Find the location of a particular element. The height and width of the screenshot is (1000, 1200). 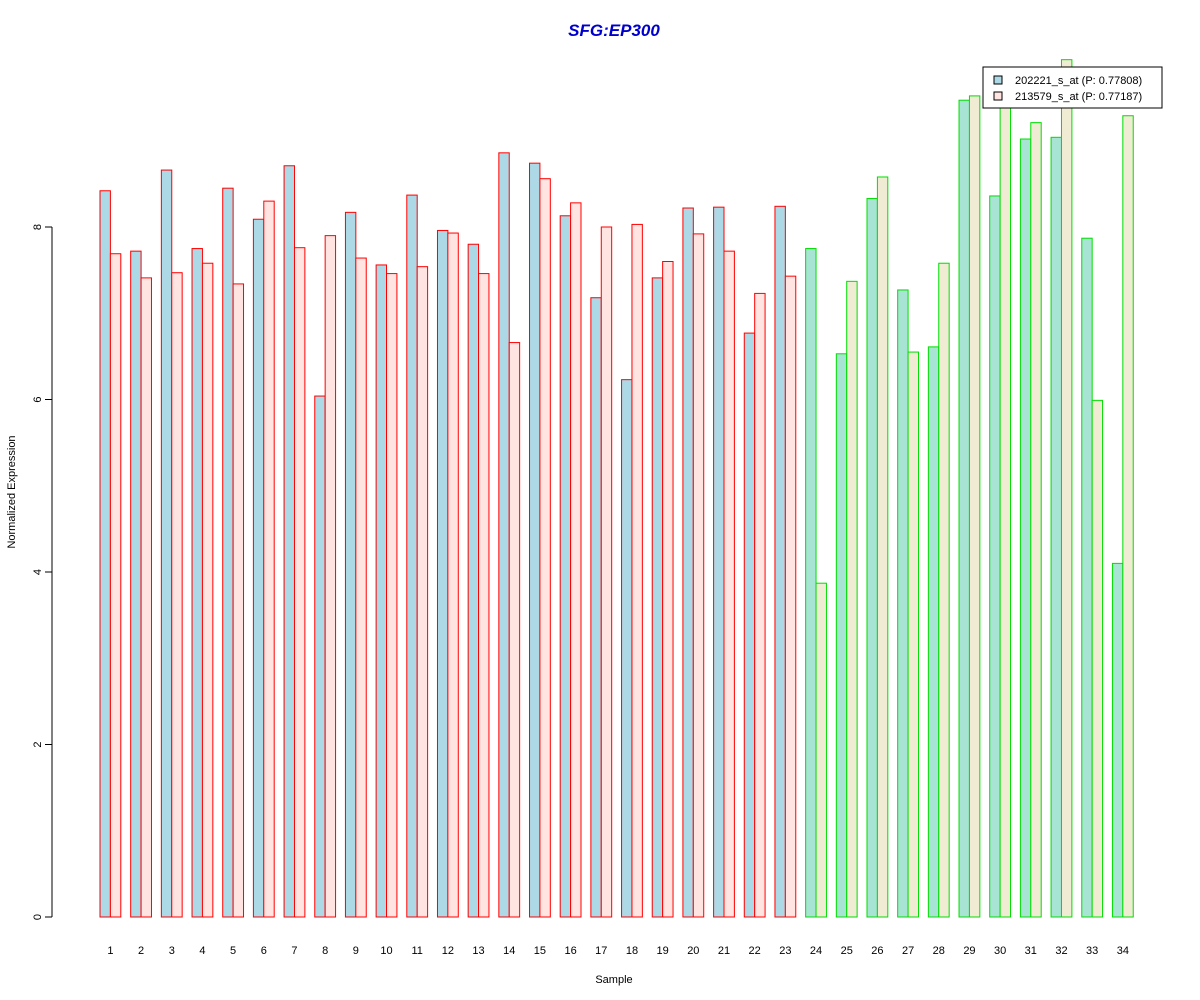

x-tick-label-2: 2 is located at coordinates (141, 951).